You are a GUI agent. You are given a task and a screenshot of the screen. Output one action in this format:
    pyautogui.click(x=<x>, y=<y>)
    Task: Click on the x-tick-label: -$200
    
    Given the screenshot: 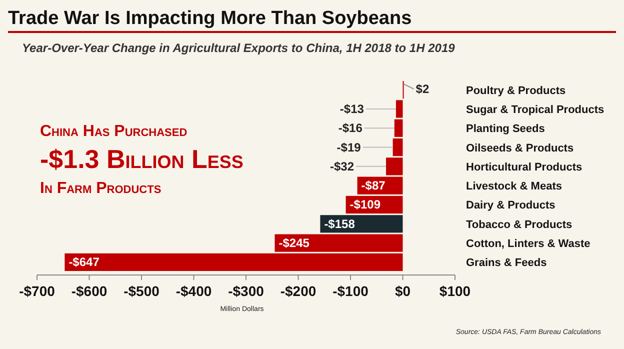 What is the action you would take?
    pyautogui.click(x=298, y=291)
    